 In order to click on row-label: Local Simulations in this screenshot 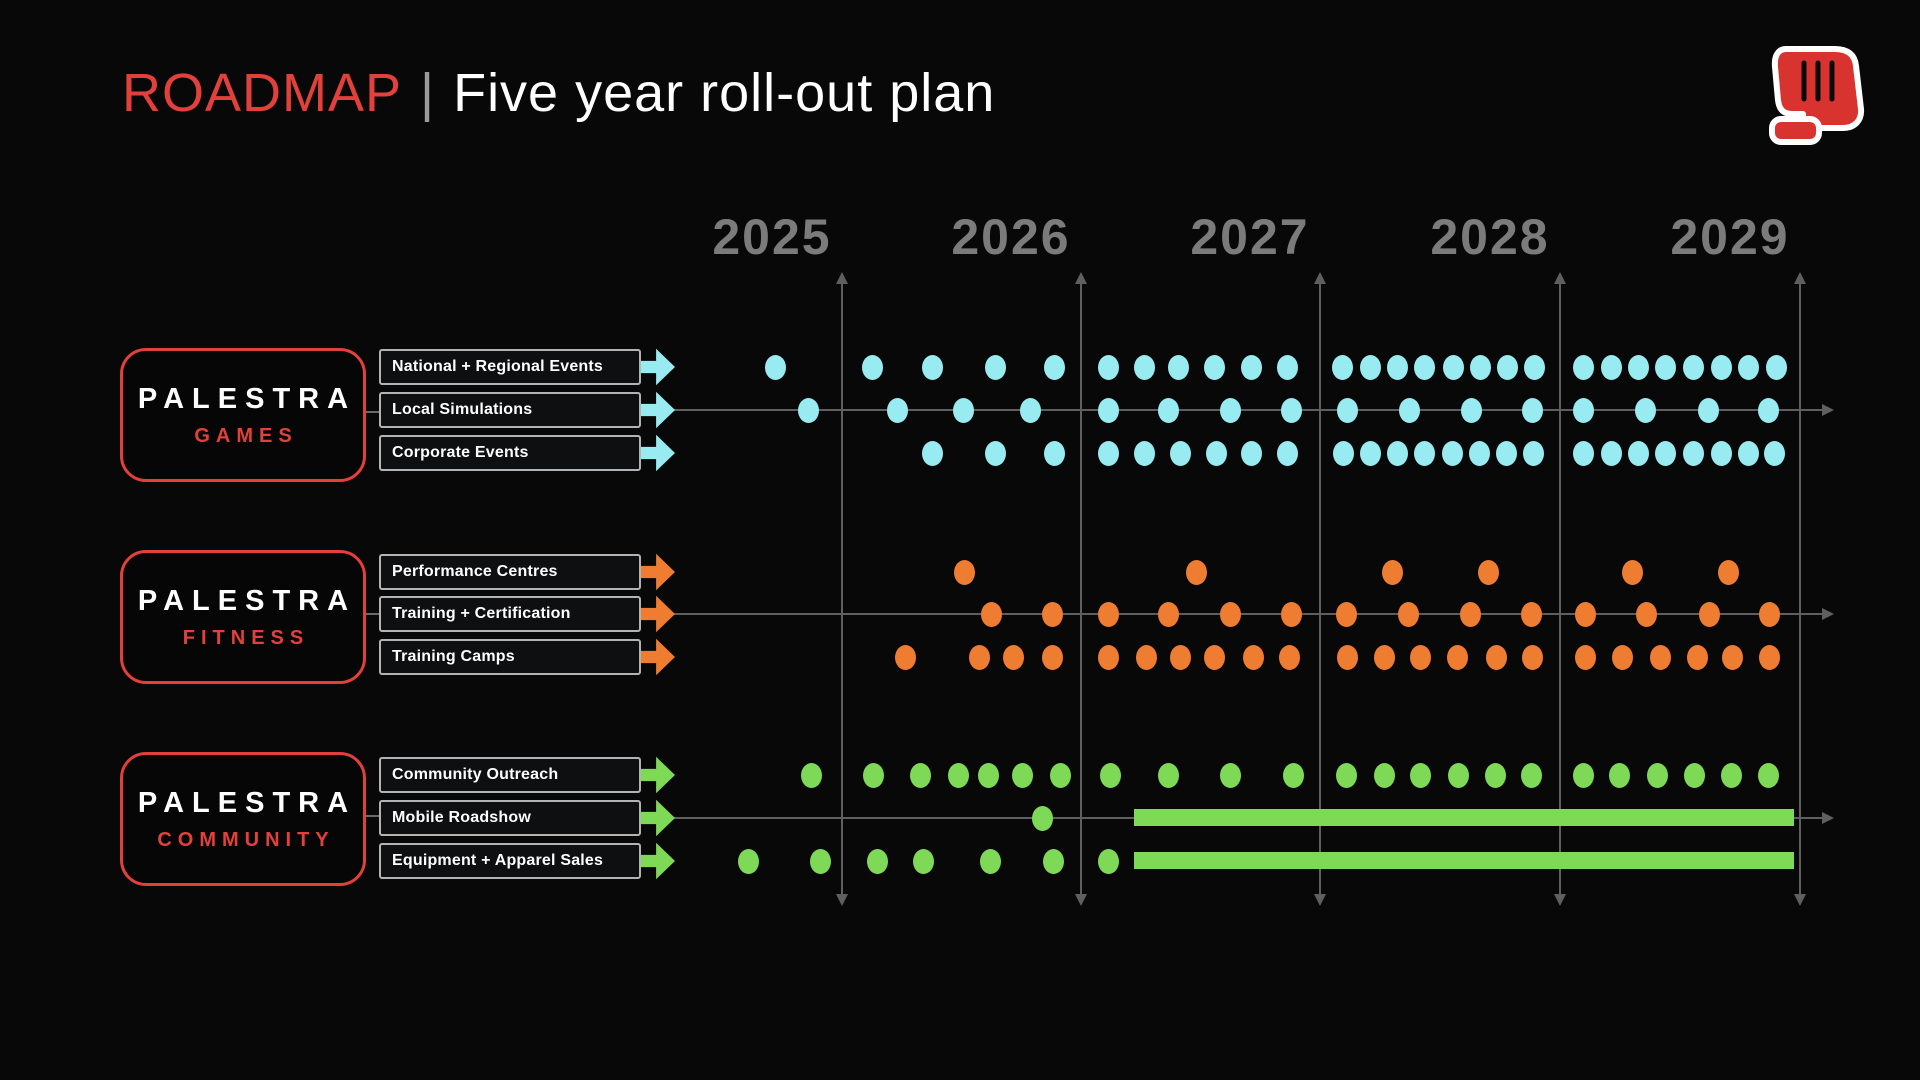, I will do `click(462, 409)`.